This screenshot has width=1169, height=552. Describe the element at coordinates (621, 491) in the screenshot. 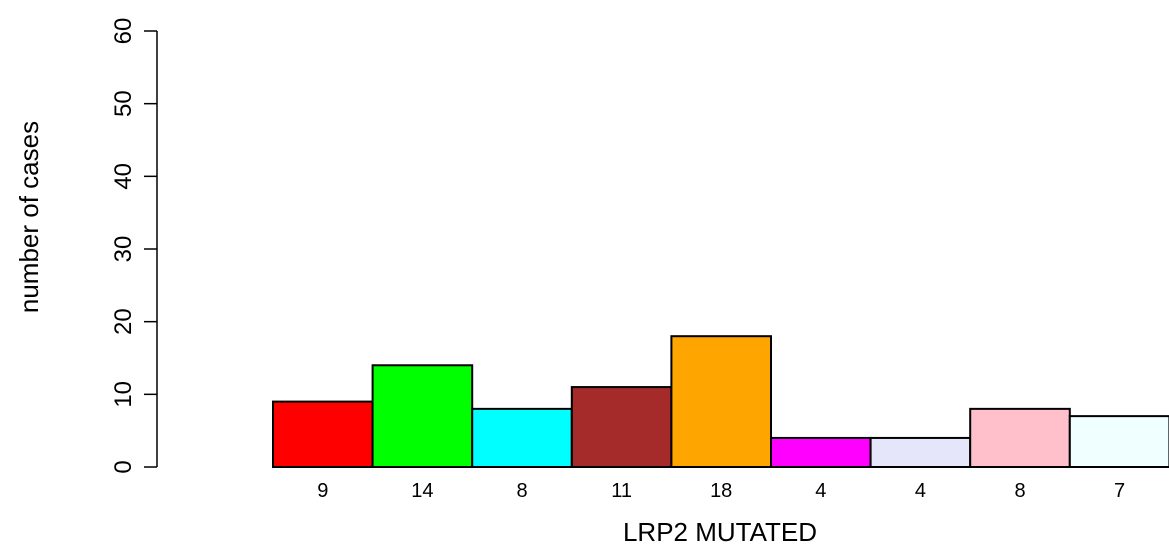

I see `bar-count-label: 11` at that location.